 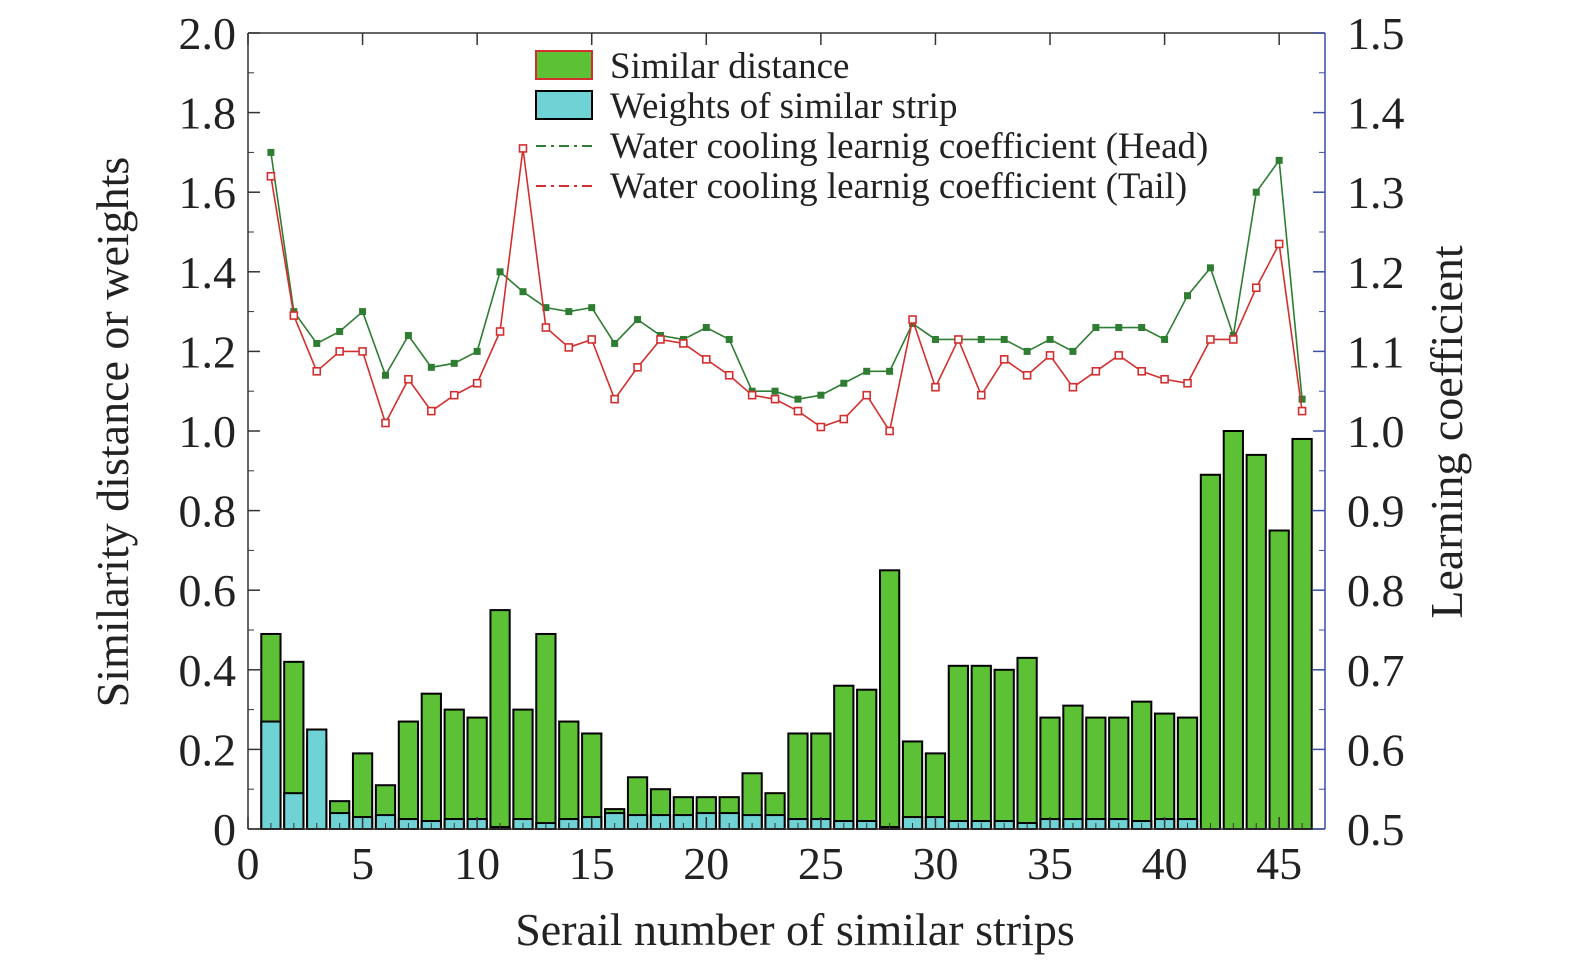 What do you see at coordinates (1376, 351) in the screenshot?
I see `y2-tick-label: 1.1` at bounding box center [1376, 351].